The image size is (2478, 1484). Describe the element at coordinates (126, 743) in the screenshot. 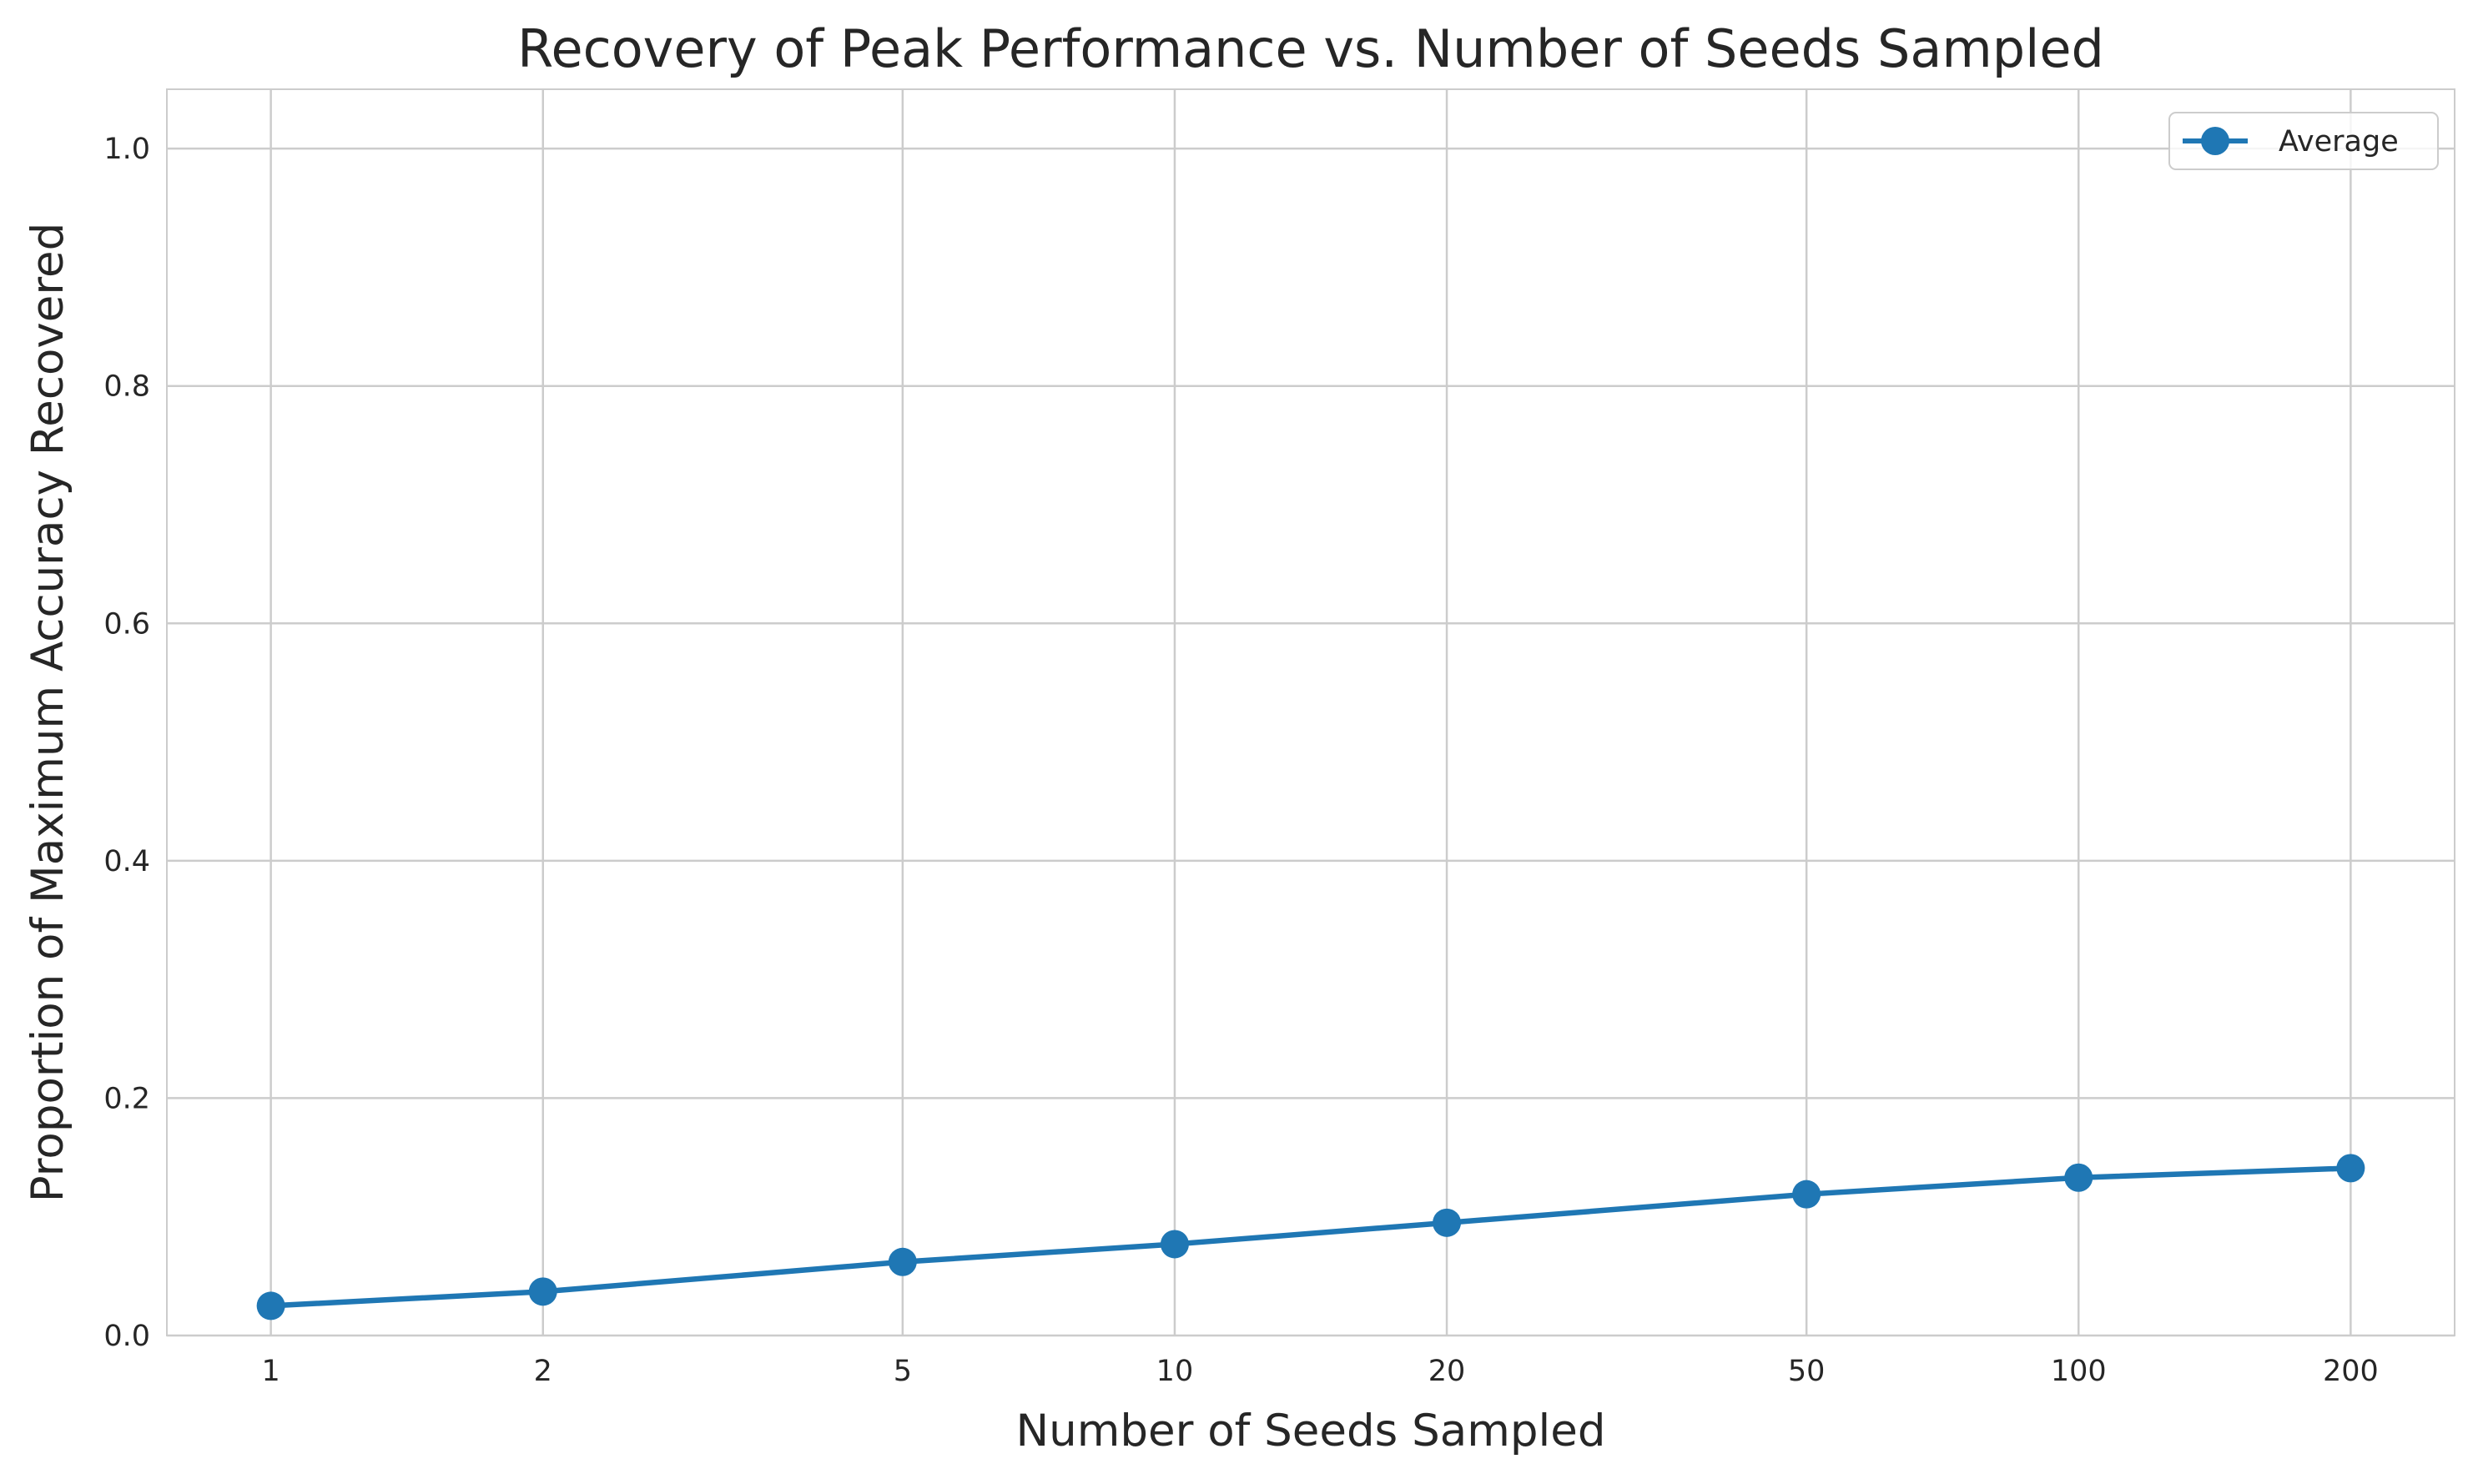

I see `y-tick-labels: 0.0 0.2 0.4 0.6 0.8 1.0` at that location.